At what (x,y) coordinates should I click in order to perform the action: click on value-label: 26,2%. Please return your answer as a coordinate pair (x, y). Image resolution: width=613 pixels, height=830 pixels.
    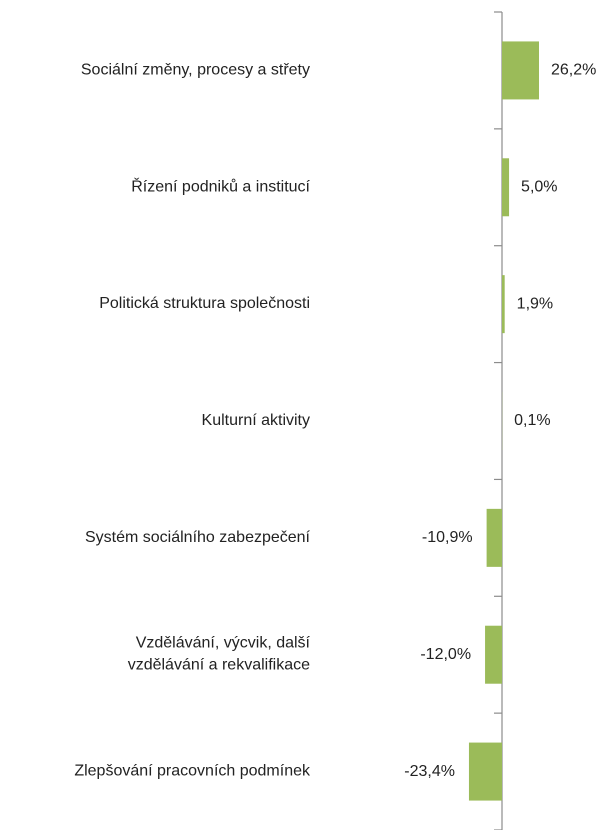
    Looking at the image, I should click on (573, 70).